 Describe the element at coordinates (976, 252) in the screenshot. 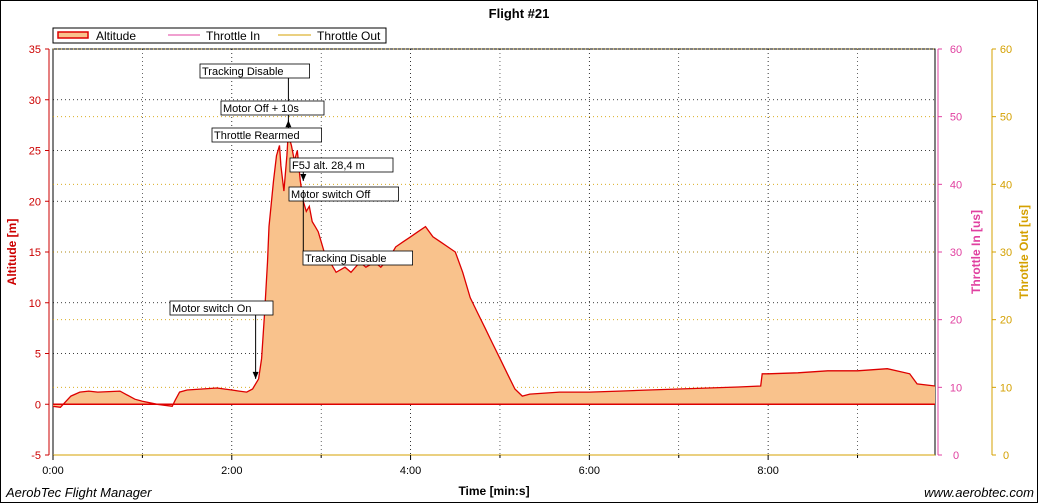

I see `y-axis-right1-label: Throttle In [us]` at that location.